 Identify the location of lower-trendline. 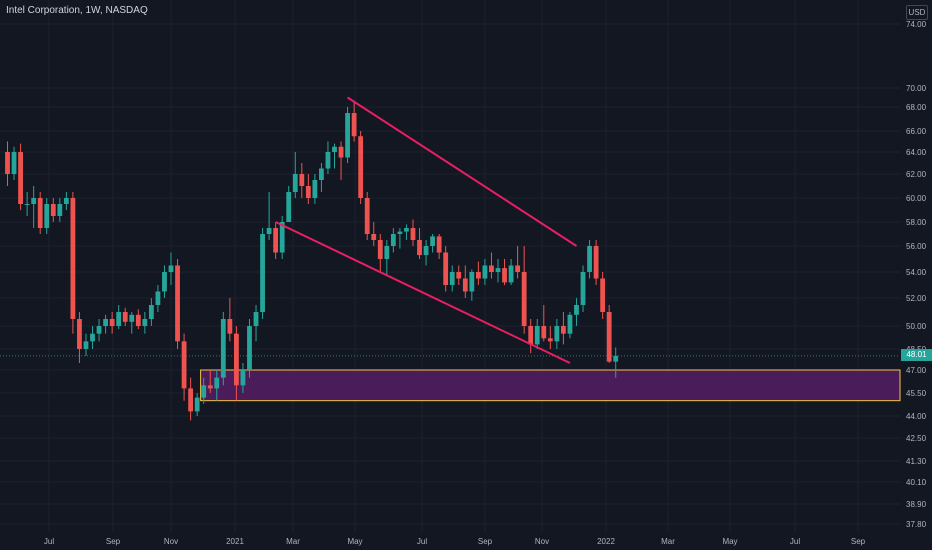
(423, 292).